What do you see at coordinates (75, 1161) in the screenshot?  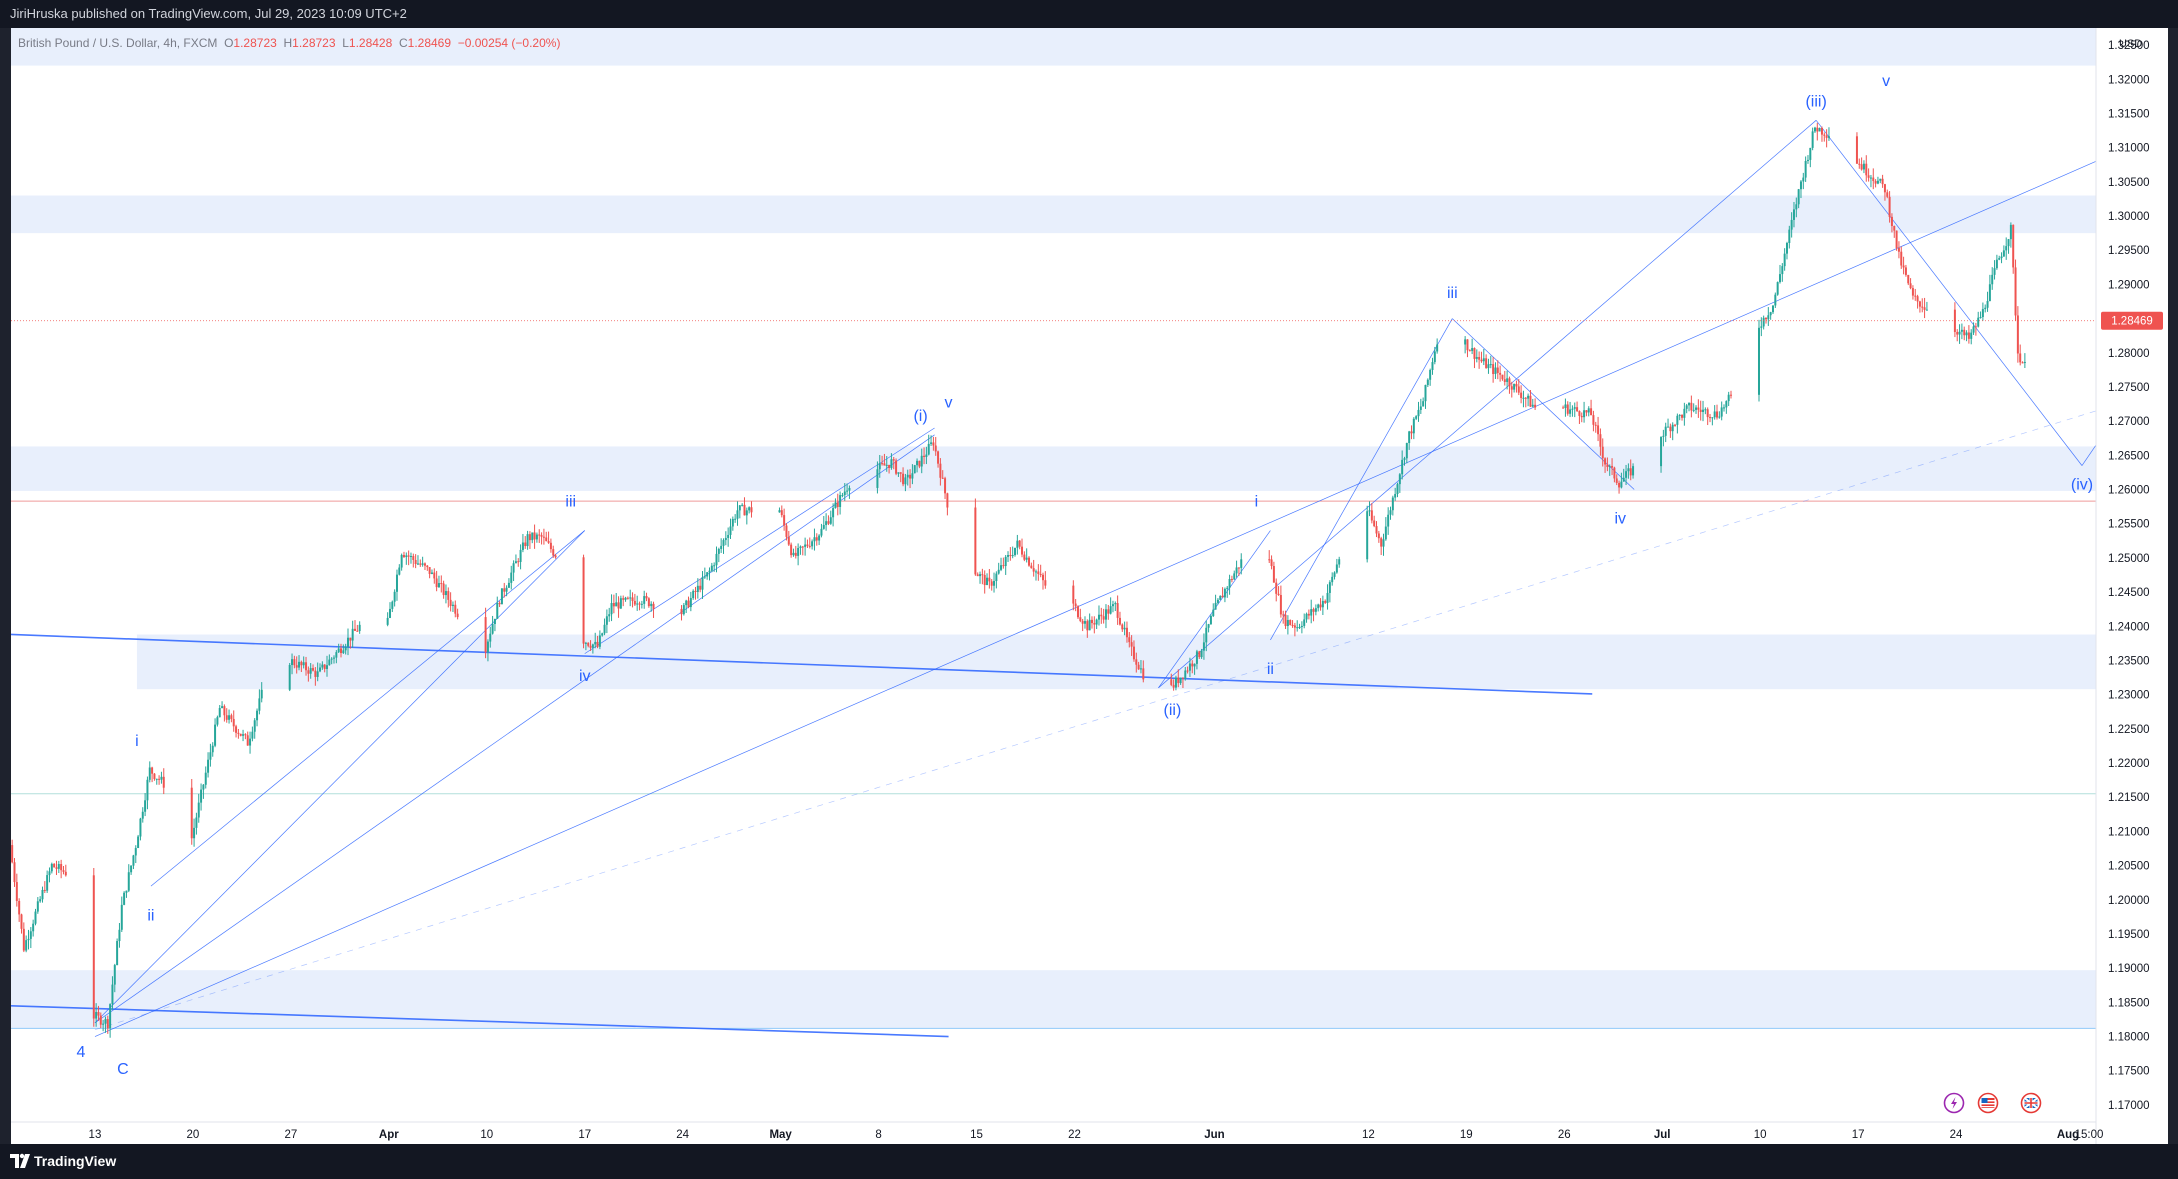 I see `footer-brand: TradingView` at bounding box center [75, 1161].